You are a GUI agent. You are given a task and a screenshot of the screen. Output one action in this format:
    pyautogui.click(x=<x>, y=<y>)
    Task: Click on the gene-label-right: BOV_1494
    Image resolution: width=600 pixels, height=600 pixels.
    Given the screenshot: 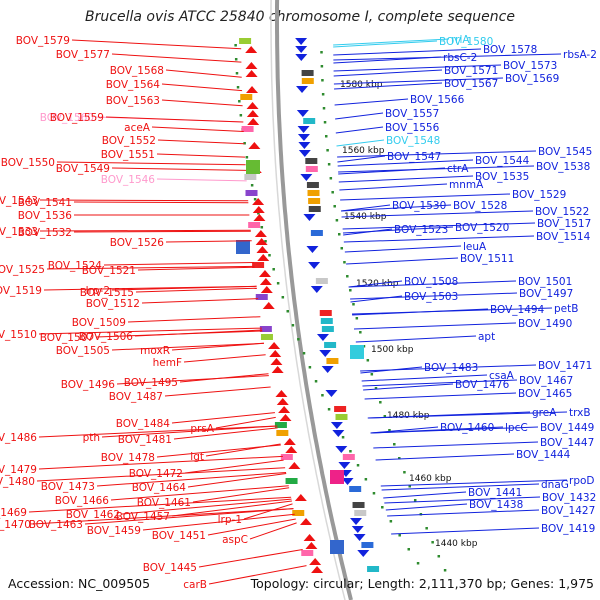 What is the action you would take?
    pyautogui.click(x=517, y=310)
    